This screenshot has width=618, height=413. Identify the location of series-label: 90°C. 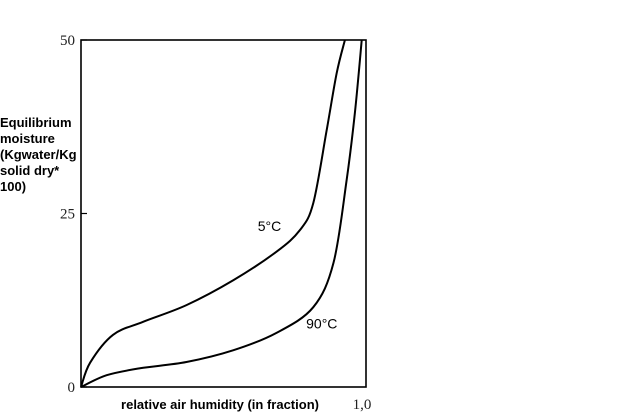
(321, 324).